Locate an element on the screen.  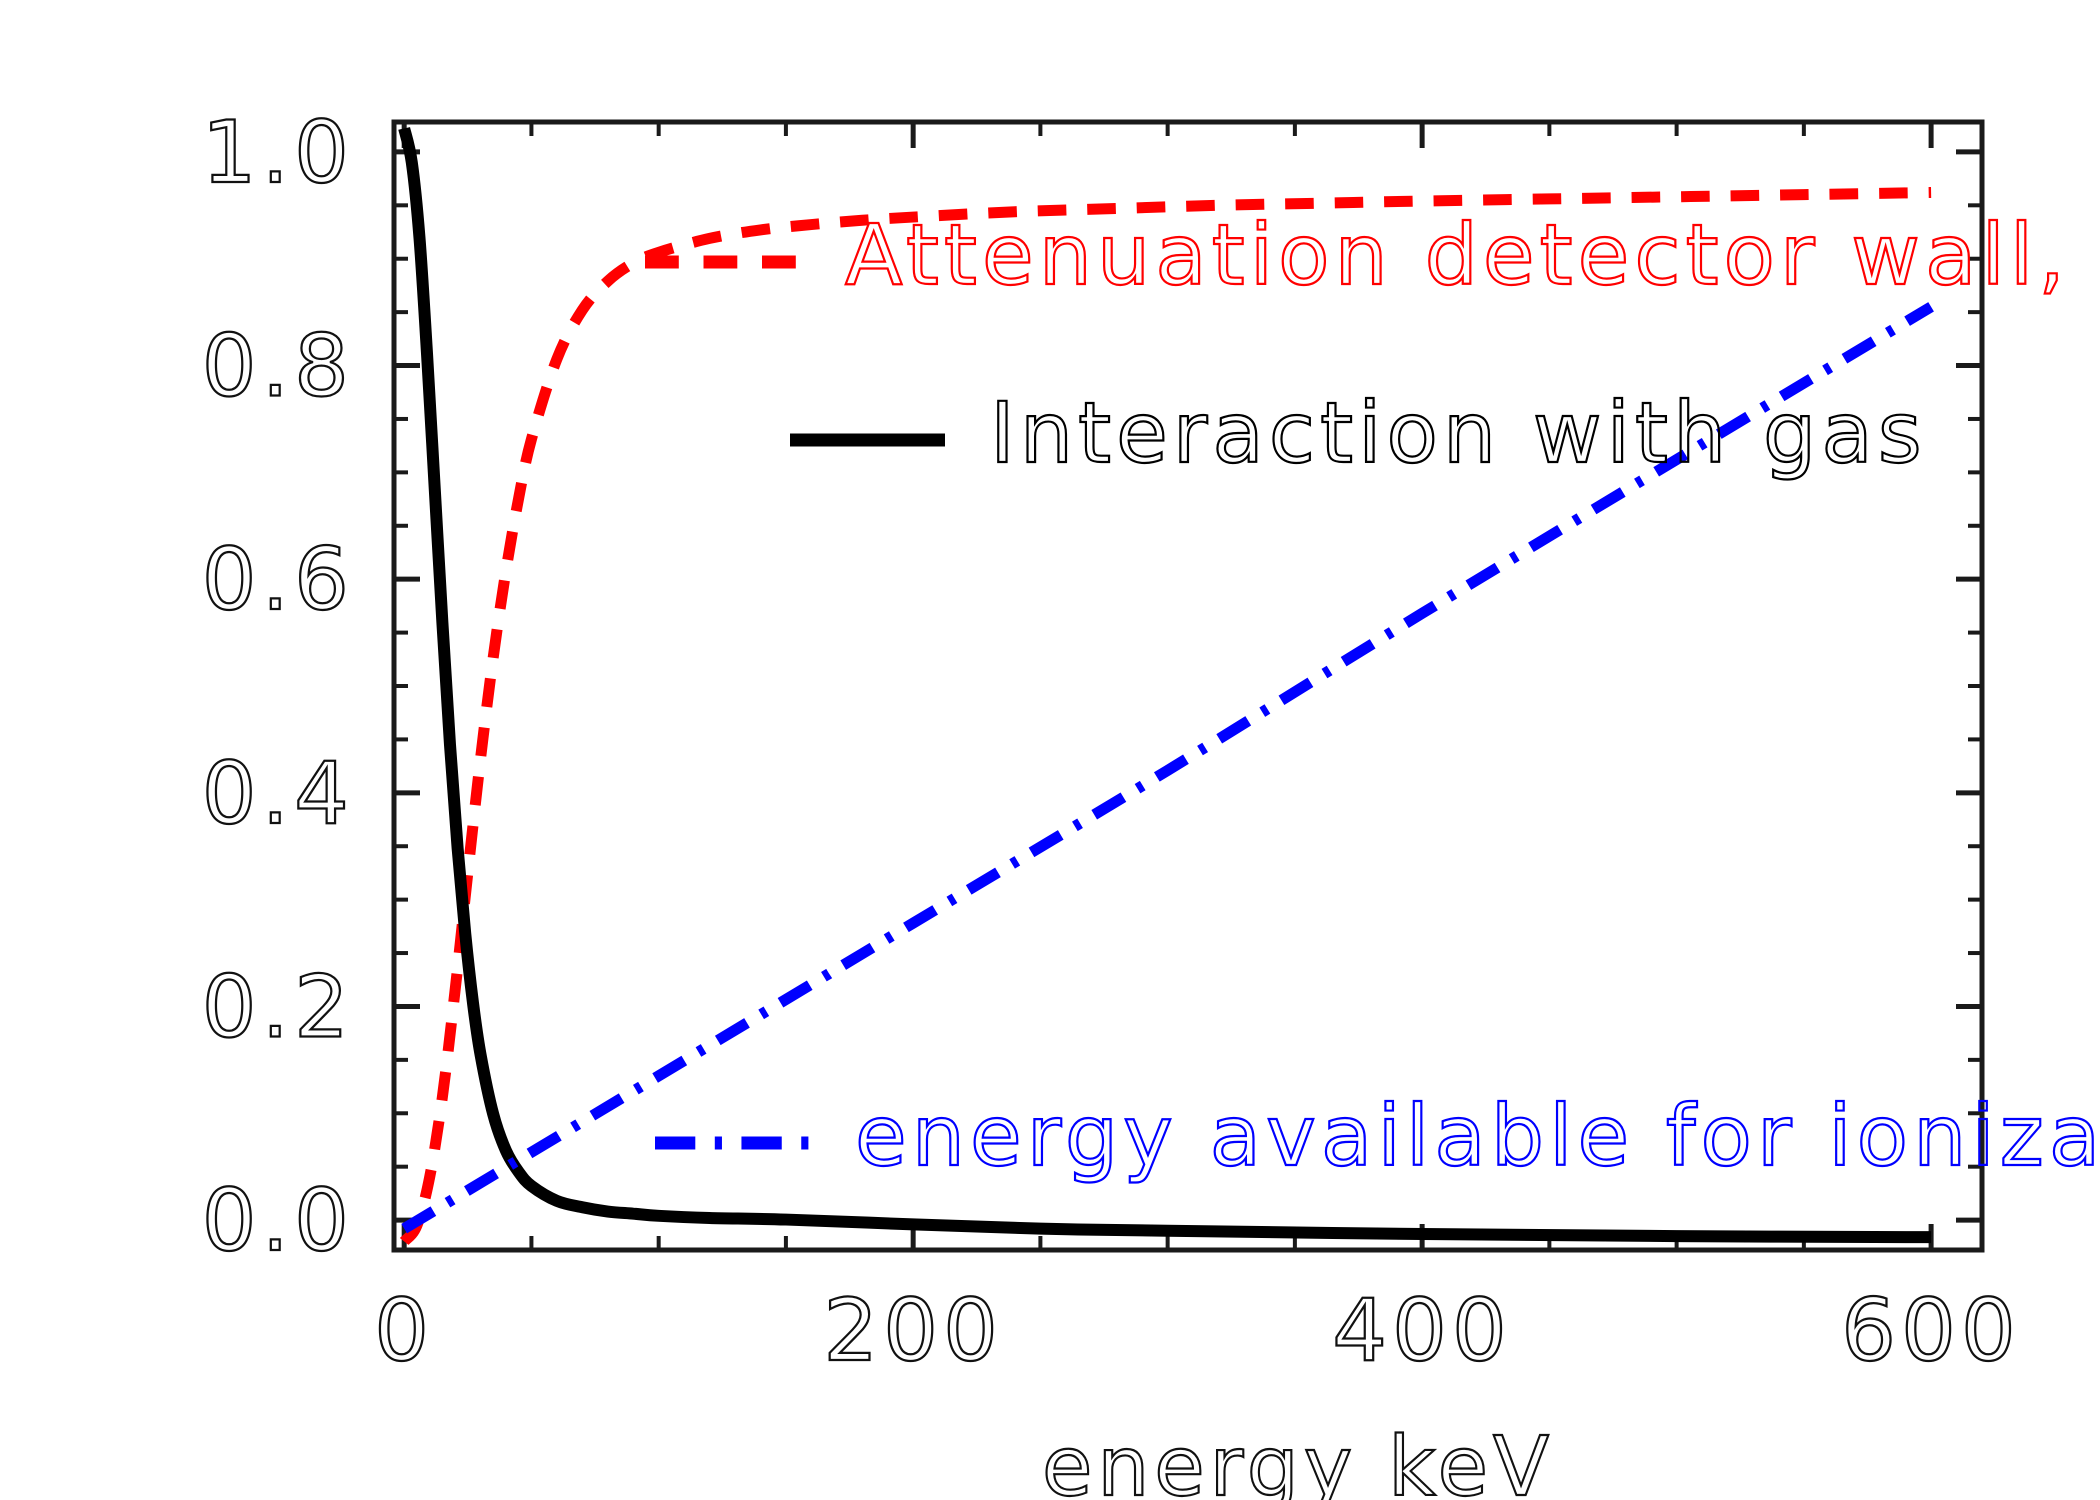
x-axis-title: energy keV is located at coordinates (1297, 1459).